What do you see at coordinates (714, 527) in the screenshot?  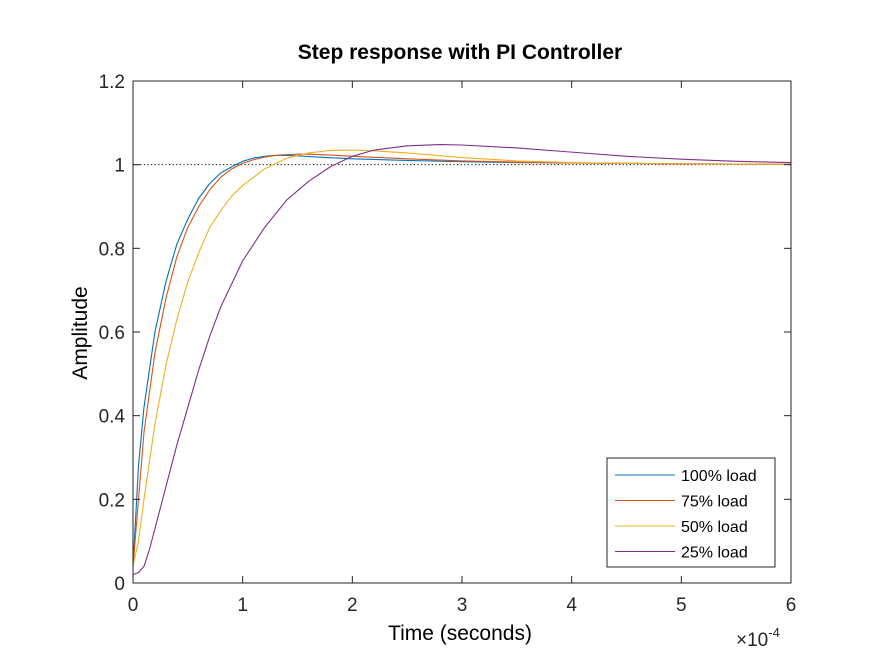 I see `legend-entry-3: 50% load` at bounding box center [714, 527].